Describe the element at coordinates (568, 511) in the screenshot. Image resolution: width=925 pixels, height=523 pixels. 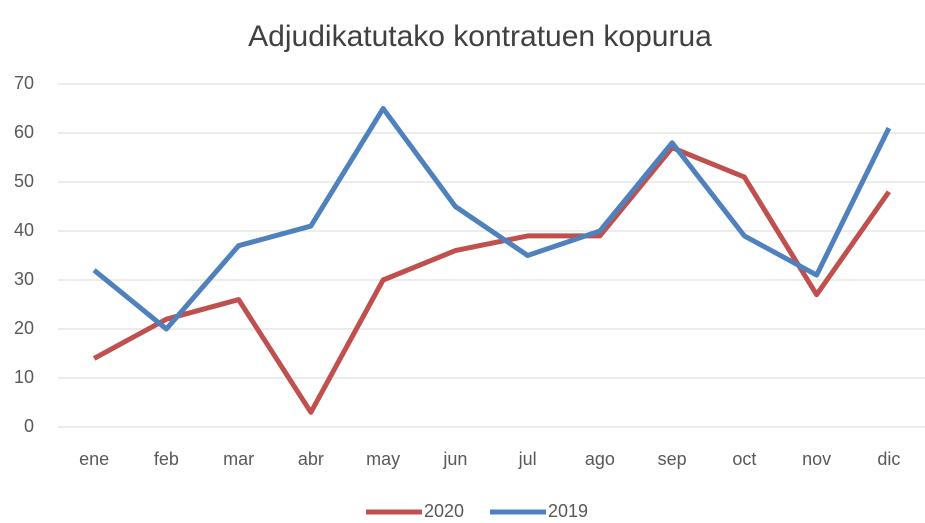
I see `legend-label: 2019` at that location.